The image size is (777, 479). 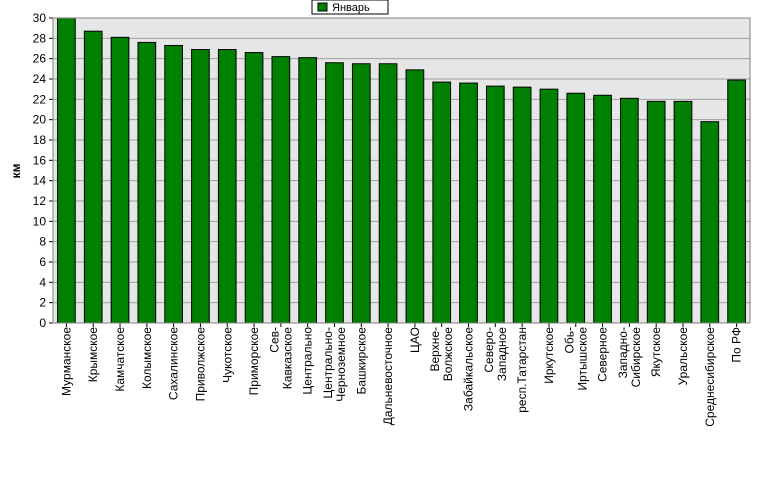 What do you see at coordinates (40, 221) in the screenshot?
I see `y-tick-label: 10` at bounding box center [40, 221].